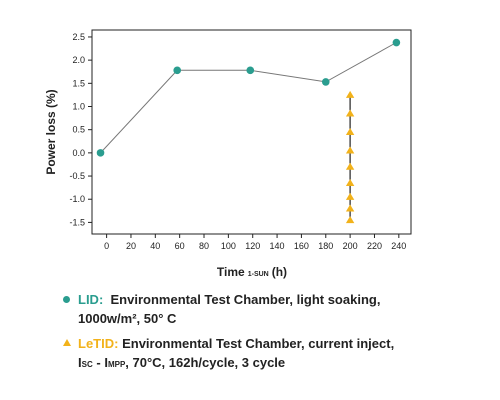  What do you see at coordinates (77, 222) in the screenshot?
I see `y-tick-label: -1.5` at bounding box center [77, 222].